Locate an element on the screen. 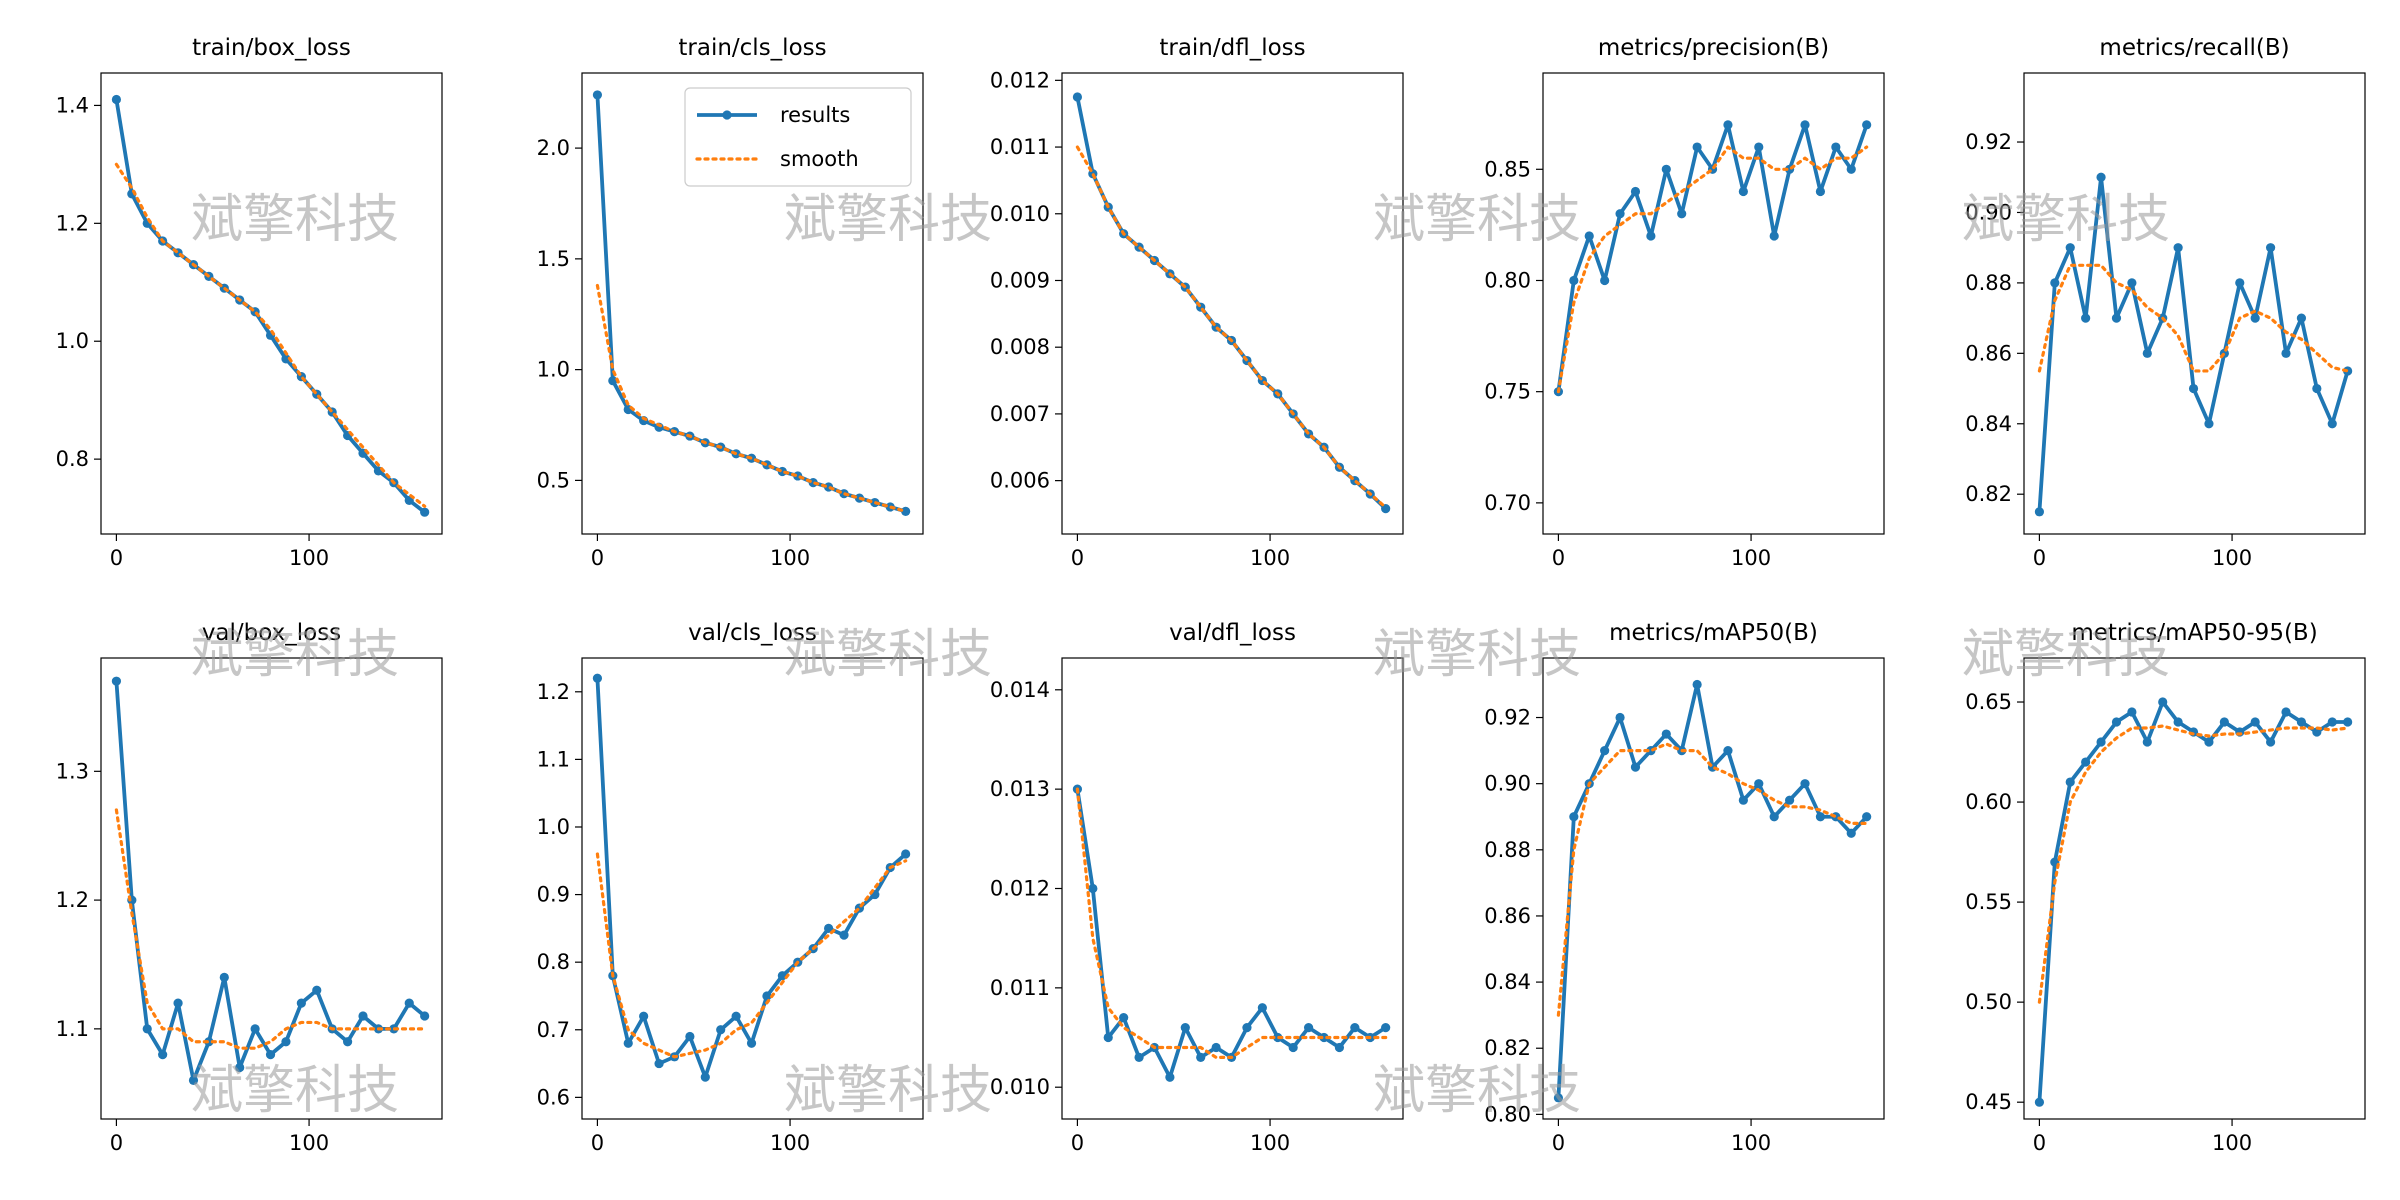 The image size is (2400, 1200). y-tick-label: 0.010 is located at coordinates (1020, 1087).